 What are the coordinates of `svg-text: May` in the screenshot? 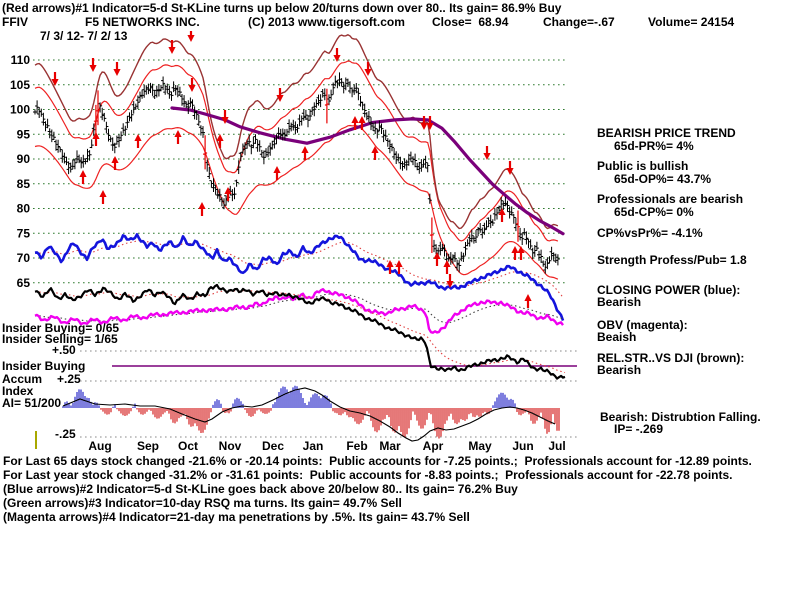 It's located at (480, 446).